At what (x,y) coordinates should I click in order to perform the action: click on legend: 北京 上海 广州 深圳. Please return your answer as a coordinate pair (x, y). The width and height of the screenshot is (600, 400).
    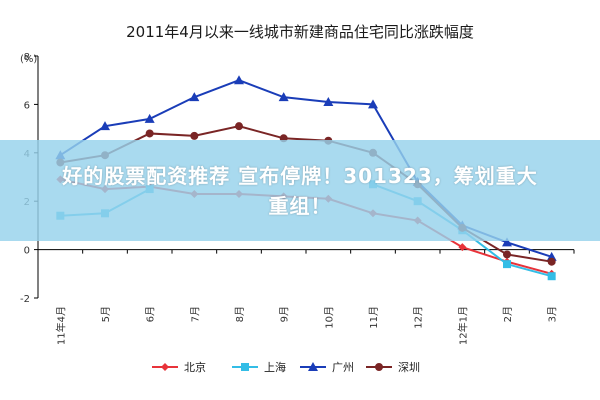
    Looking at the image, I should click on (286, 367).